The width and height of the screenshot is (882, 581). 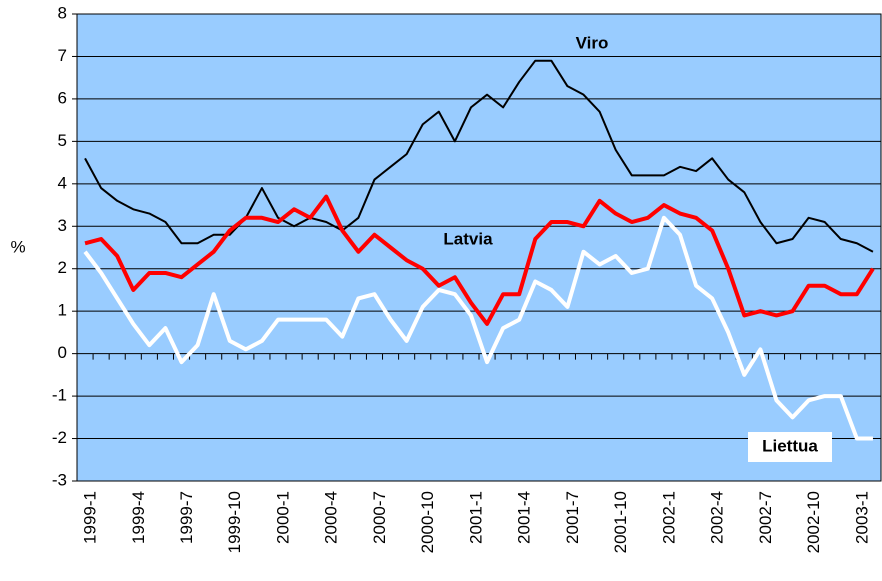 What do you see at coordinates (62, 310) in the screenshot?
I see `y-tick-label: 1` at bounding box center [62, 310].